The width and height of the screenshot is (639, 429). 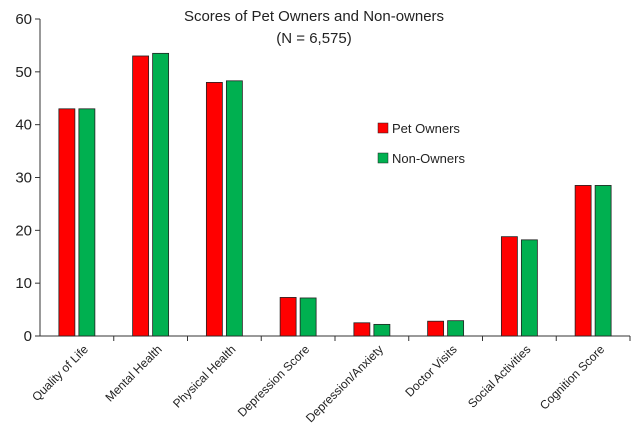 I want to click on x-tick-label: Quality of Life, so click(x=60, y=373).